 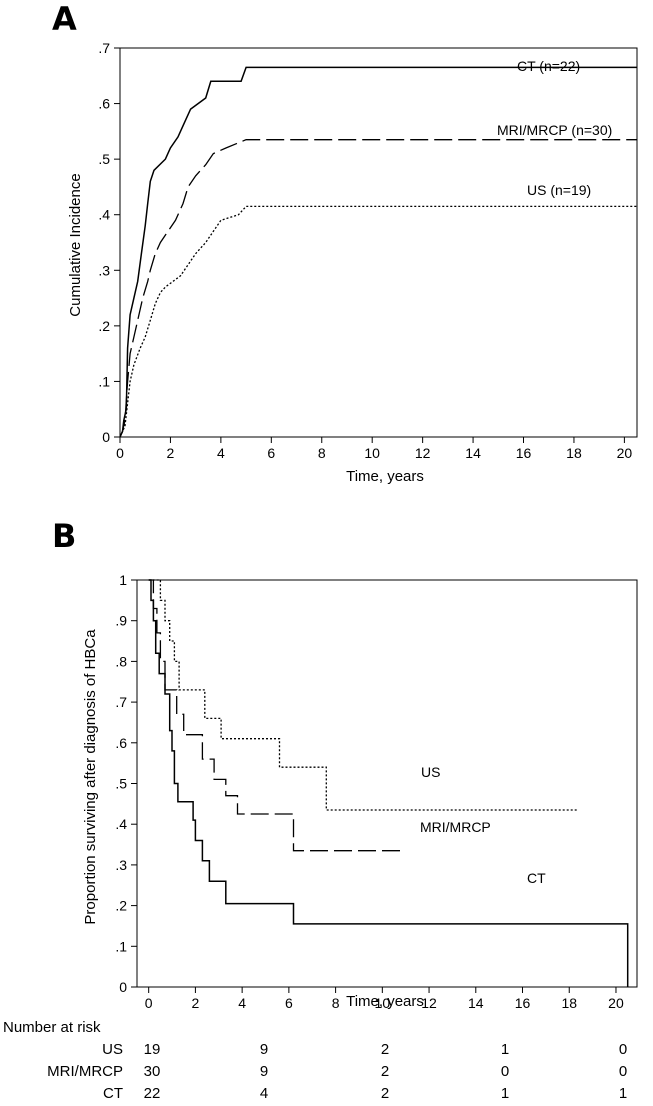 What do you see at coordinates (274, 715) in the screenshot?
I see `panel-b-series-line-mrimrcp` at bounding box center [274, 715].